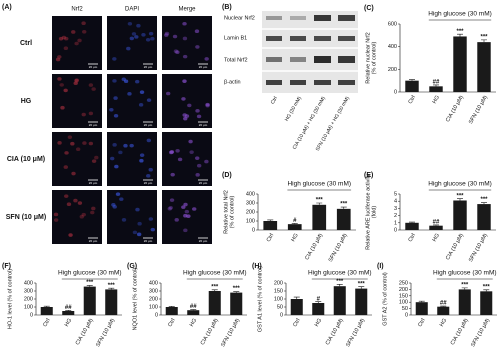  Describe the element at coordinates (26, 43) in the screenshot. I see `row-label: Ctrl` at that location.